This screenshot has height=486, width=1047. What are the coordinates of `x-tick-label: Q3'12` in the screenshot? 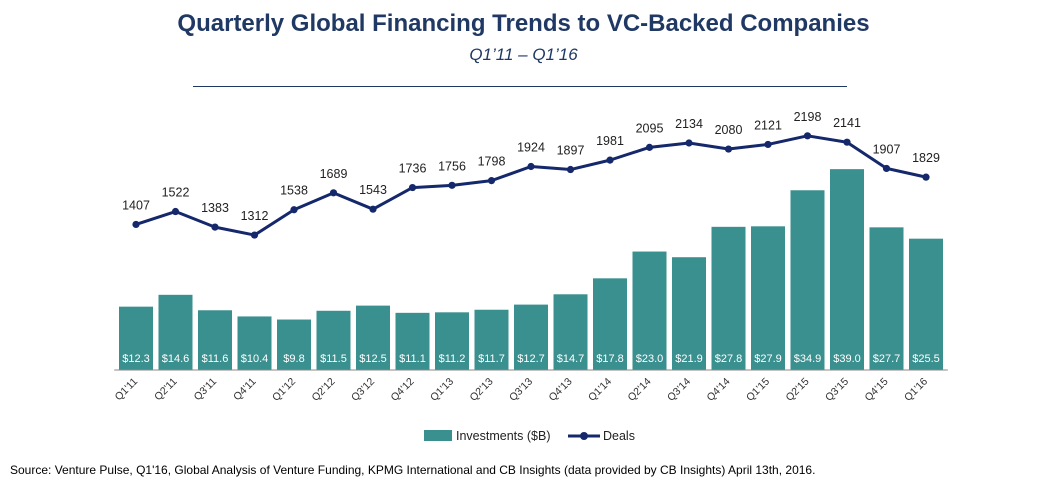 It's located at (363, 390).